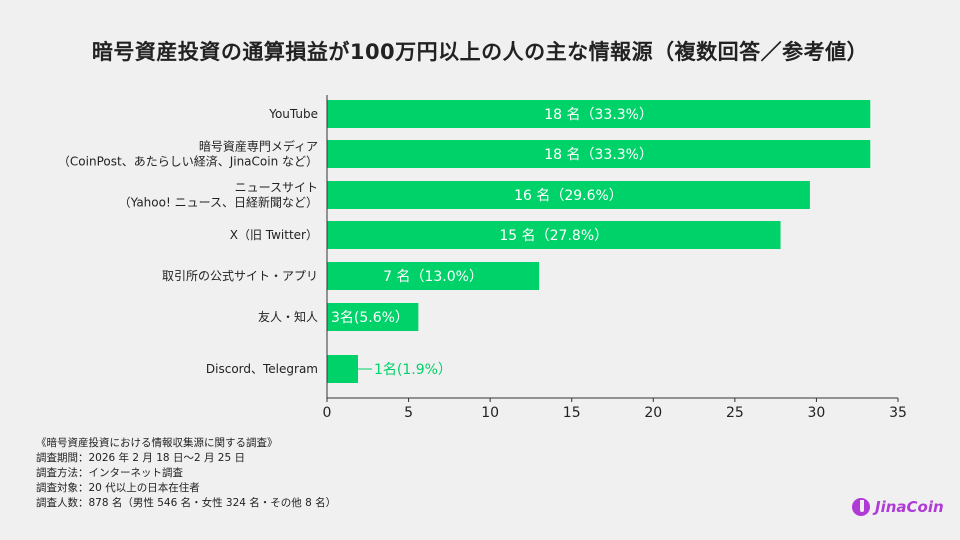 The width and height of the screenshot is (960, 540). Describe the element at coordinates (735, 413) in the screenshot. I see `x-tick-label: 25` at that location.